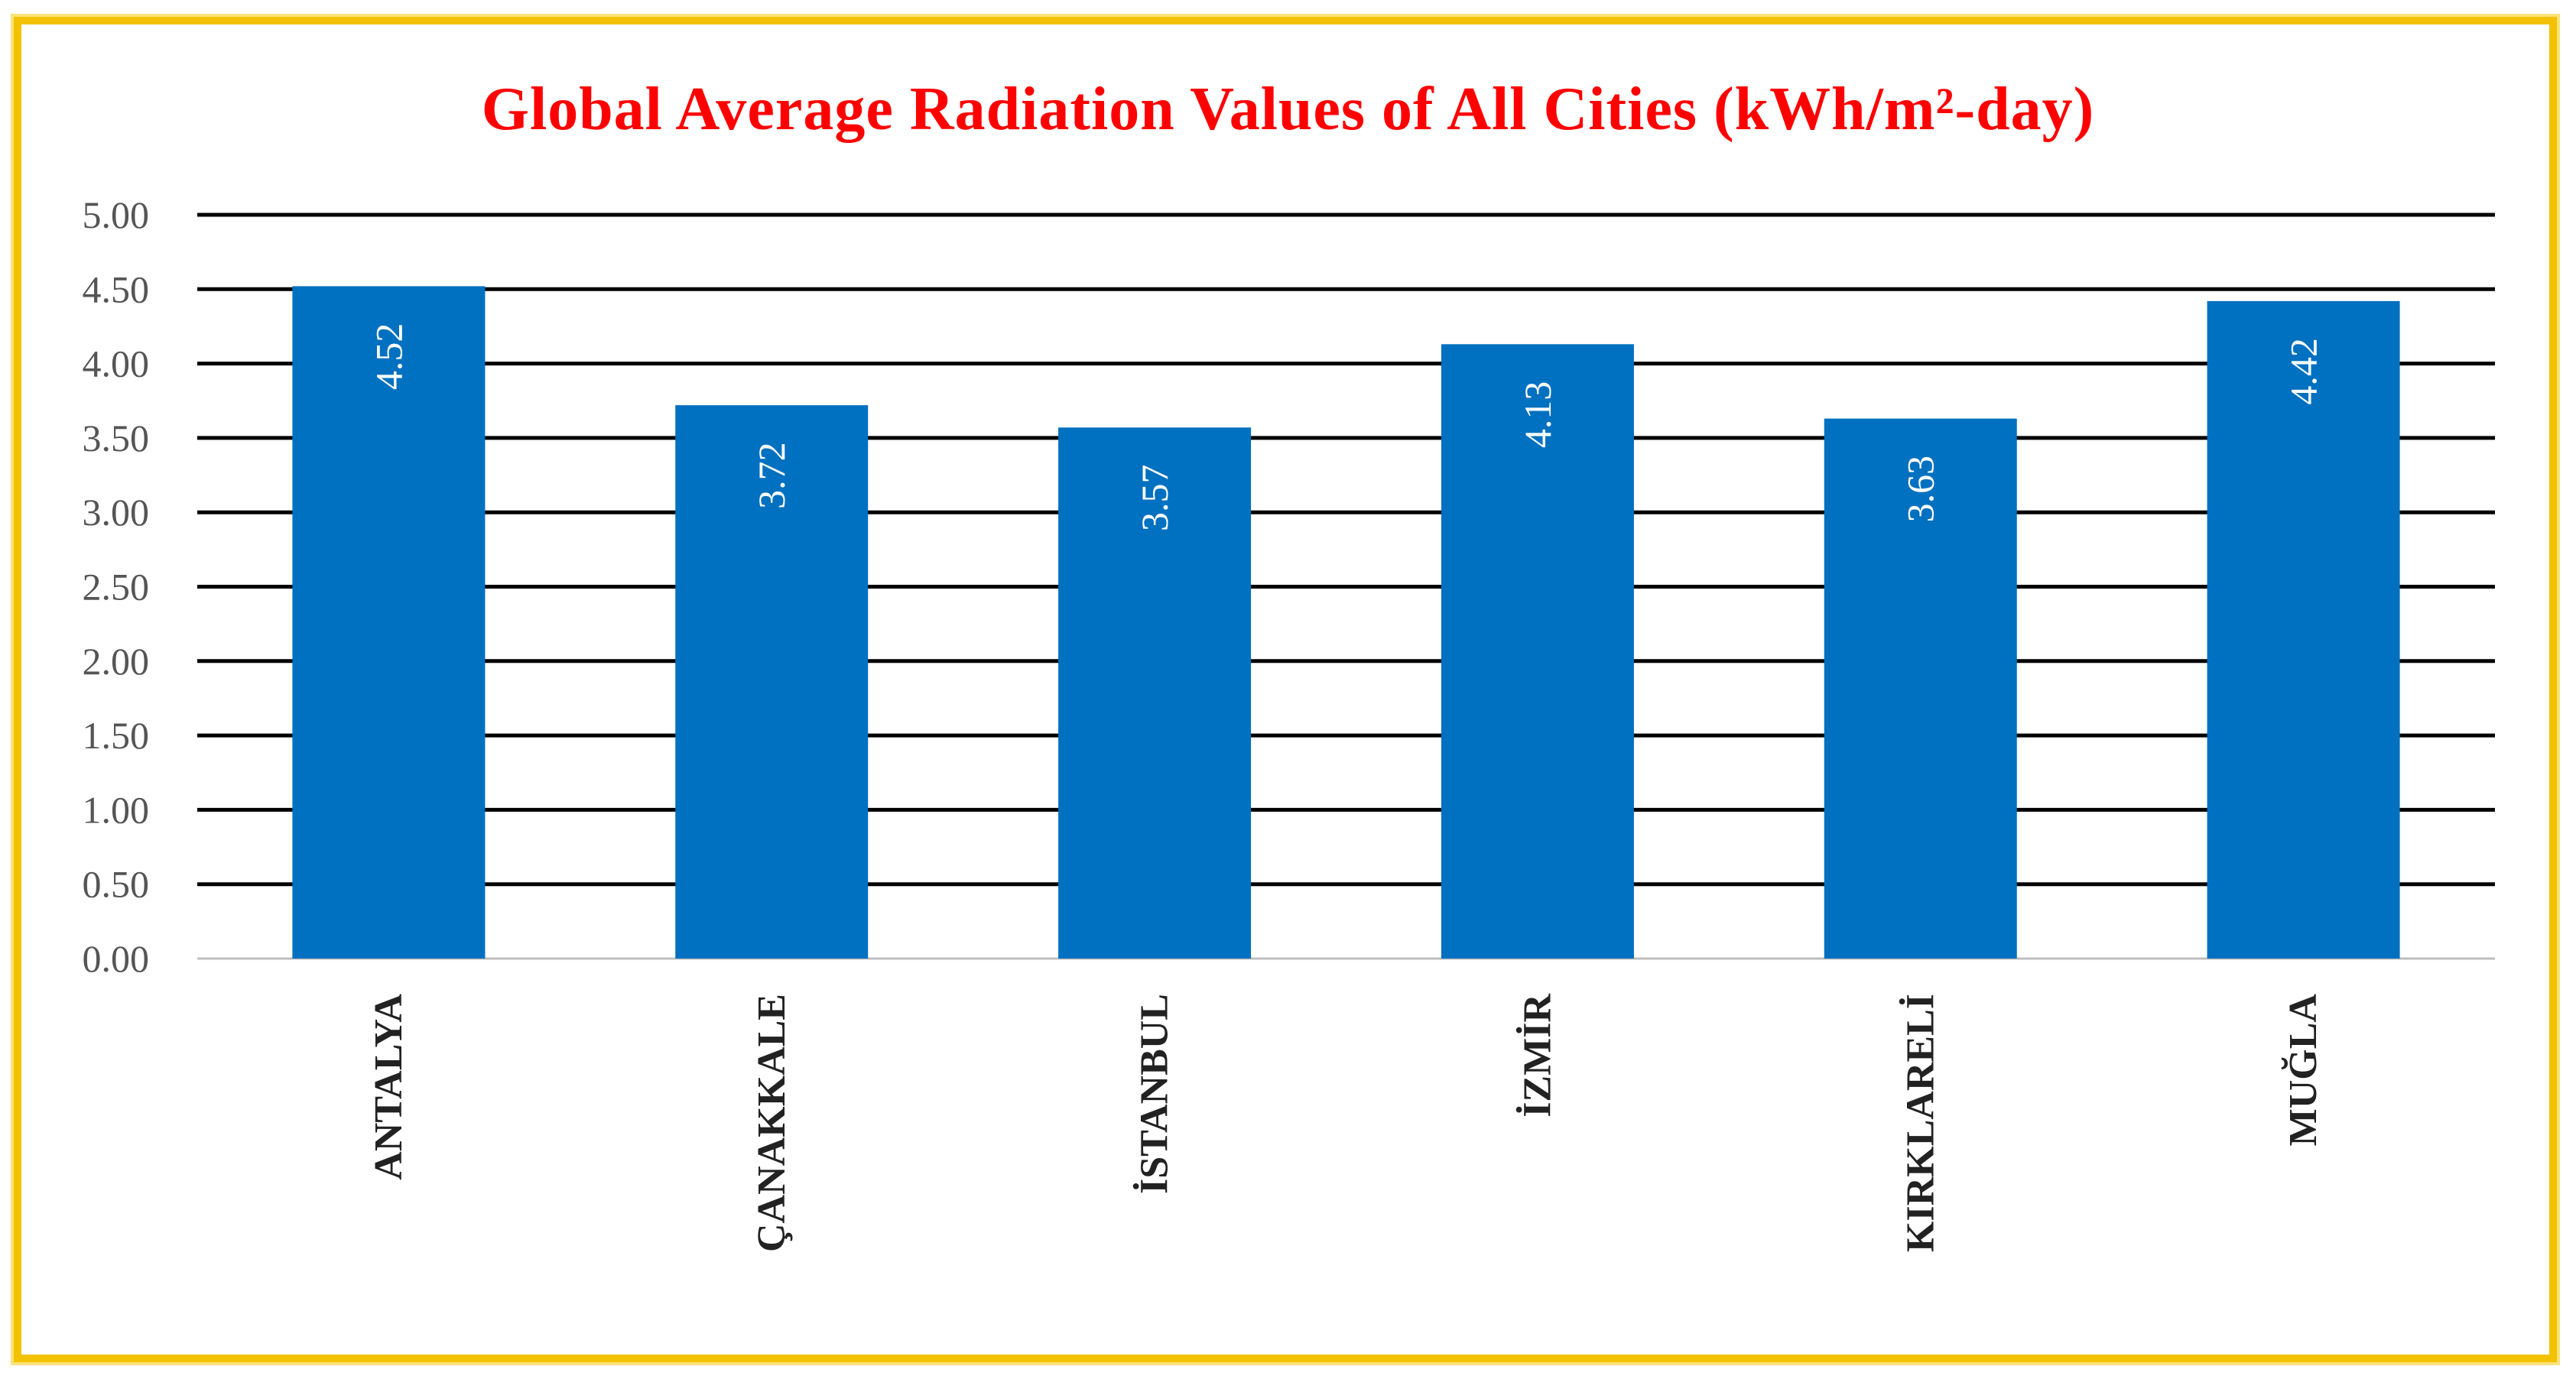 The height and width of the screenshot is (1379, 2576). Describe the element at coordinates (1921, 490) in the screenshot. I see `data-label: 3.63` at that location.